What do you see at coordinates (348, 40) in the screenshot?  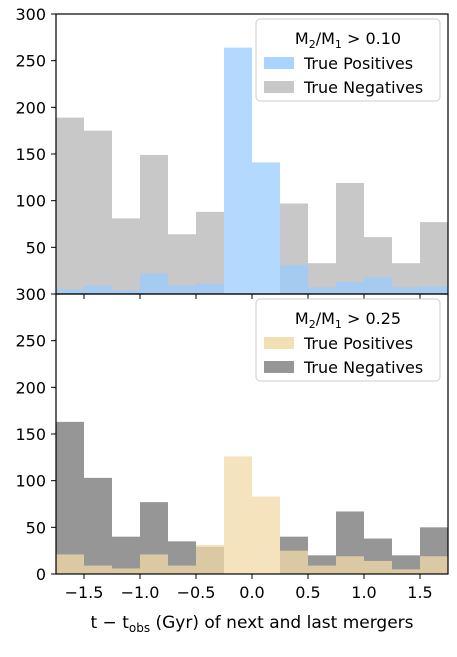 I see `legend-title: M2/M1 > 0.10` at bounding box center [348, 40].